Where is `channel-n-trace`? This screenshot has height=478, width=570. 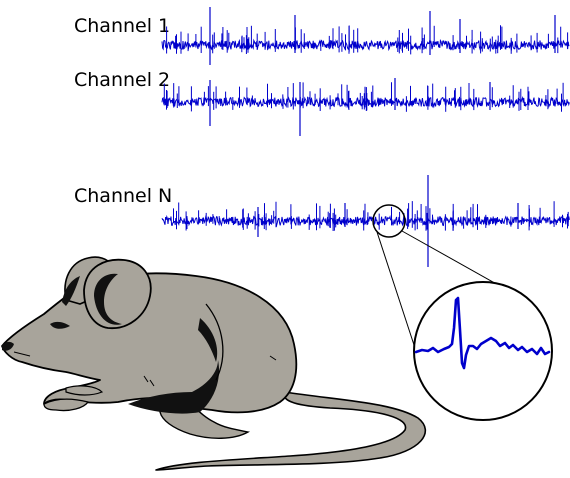
channel-n-trace is located at coordinates (365, 221).